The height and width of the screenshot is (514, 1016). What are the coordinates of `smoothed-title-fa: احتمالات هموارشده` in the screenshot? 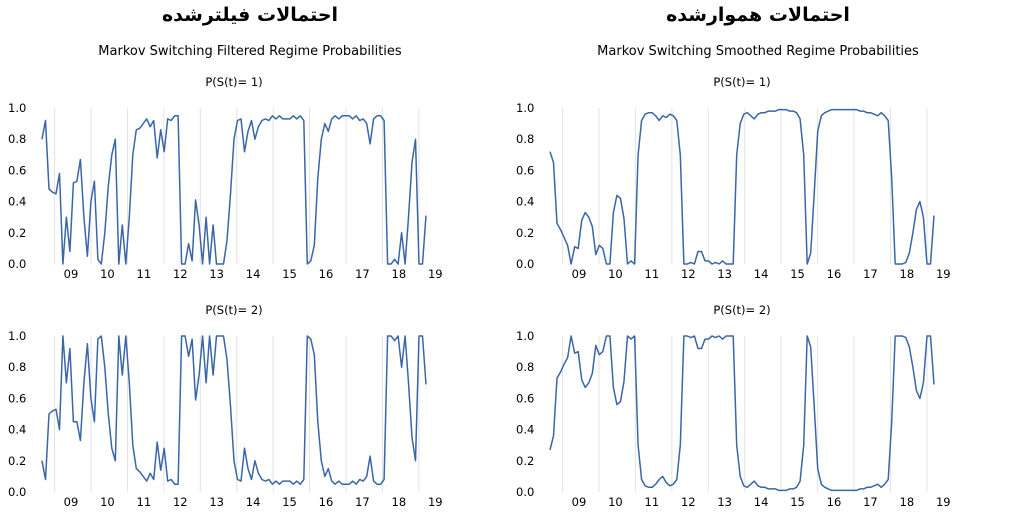 It's located at (758, 15).